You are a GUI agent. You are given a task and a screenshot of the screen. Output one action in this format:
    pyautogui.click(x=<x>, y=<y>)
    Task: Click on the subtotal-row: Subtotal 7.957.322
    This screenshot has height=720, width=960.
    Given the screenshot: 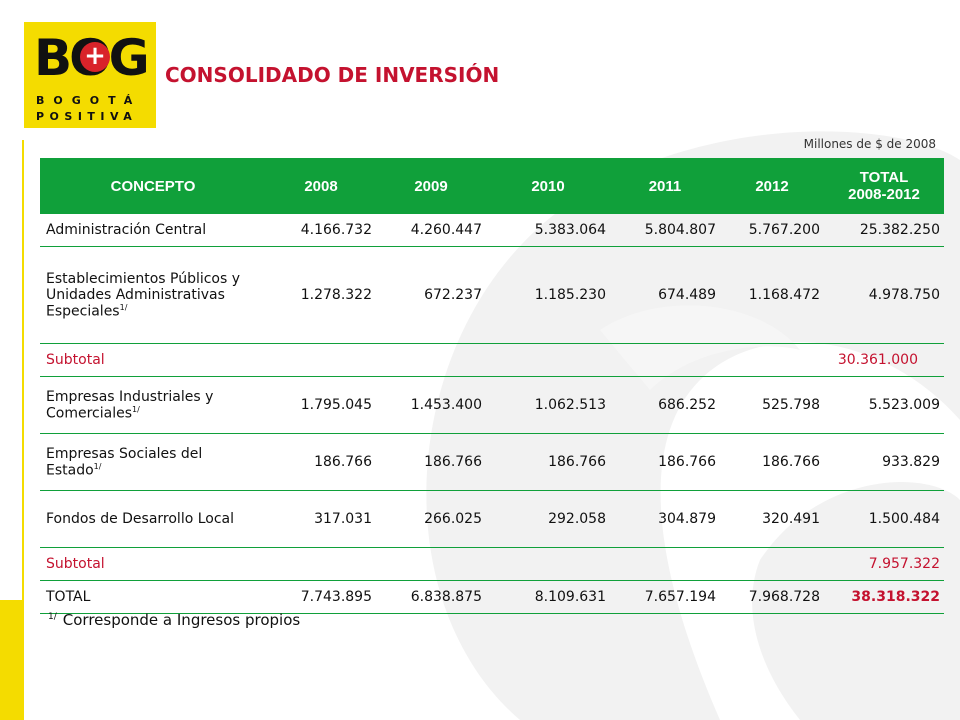 What is the action you would take?
    pyautogui.click(x=492, y=564)
    